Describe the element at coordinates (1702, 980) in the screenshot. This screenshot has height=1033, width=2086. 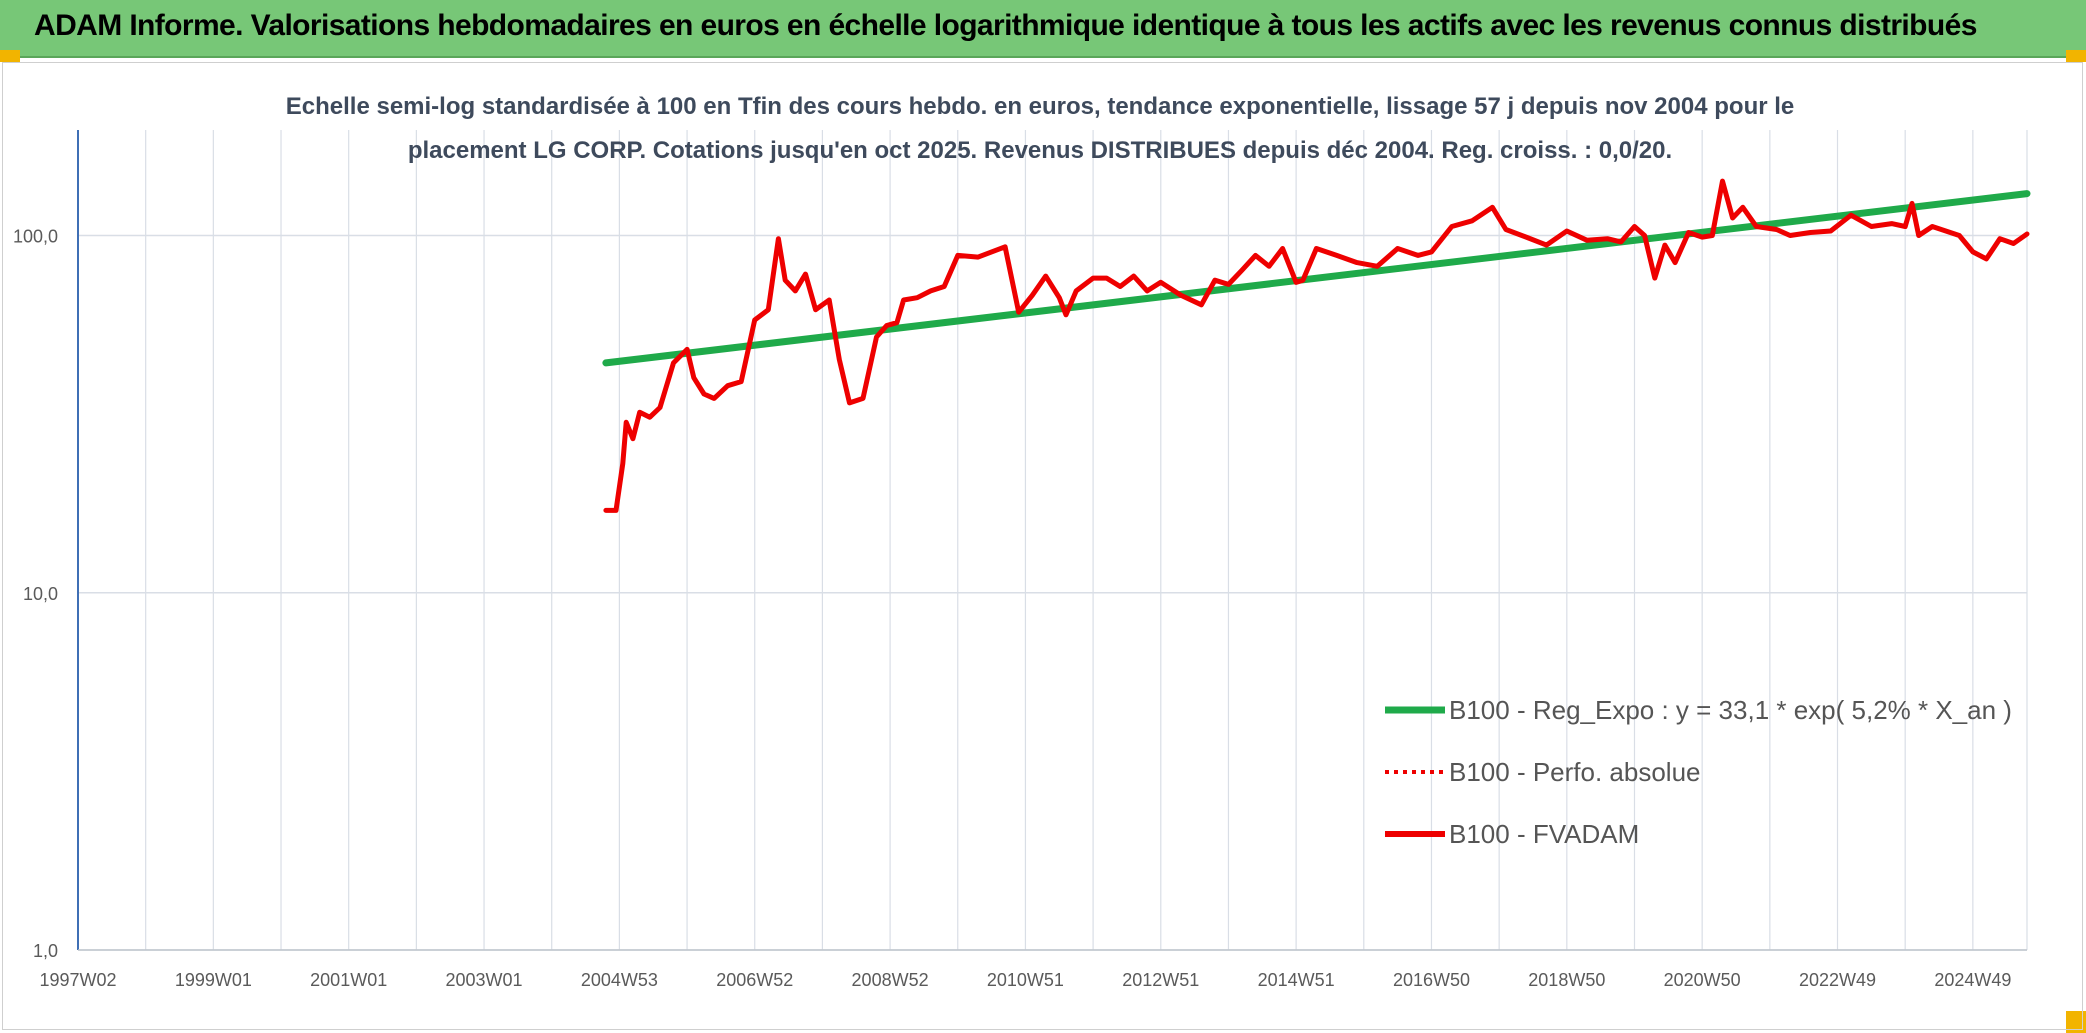
I see `x-tick-label: 2020W50` at that location.